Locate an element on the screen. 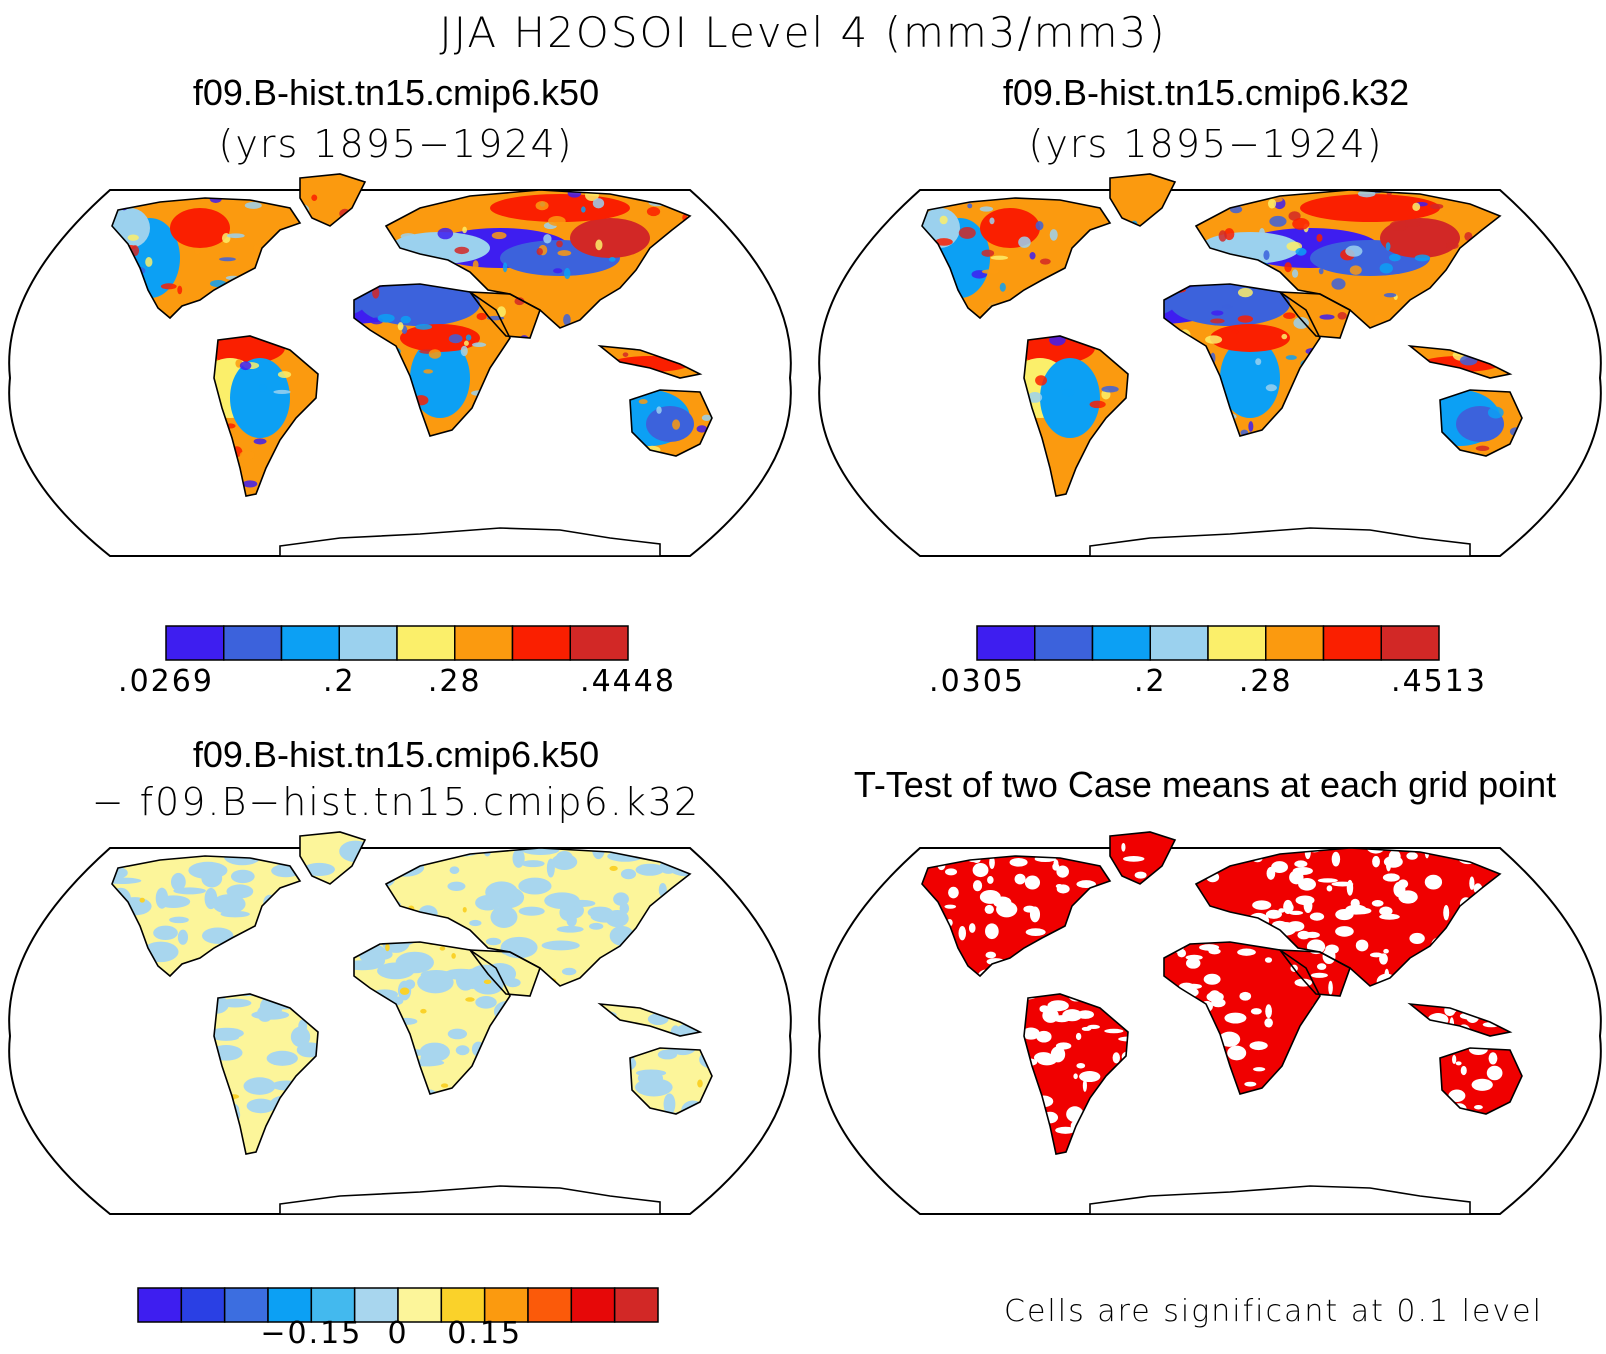  colorbar-tick-label: .4513 is located at coordinates (1439, 681).